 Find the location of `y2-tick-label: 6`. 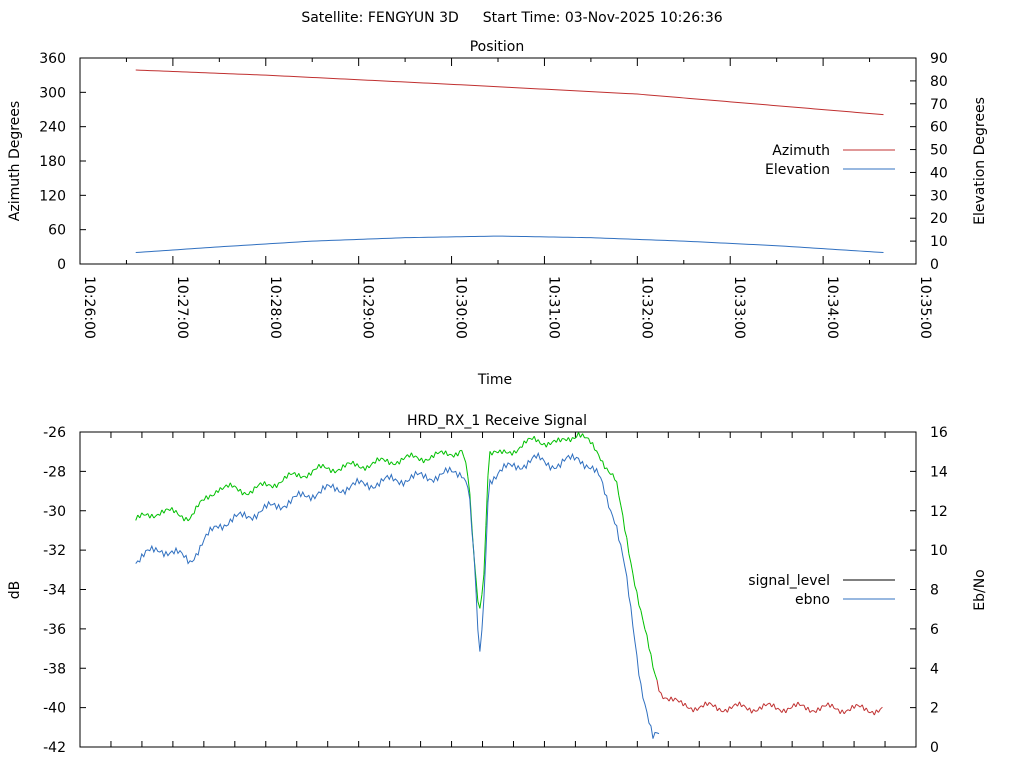

y2-tick-label: 6 is located at coordinates (934, 630).